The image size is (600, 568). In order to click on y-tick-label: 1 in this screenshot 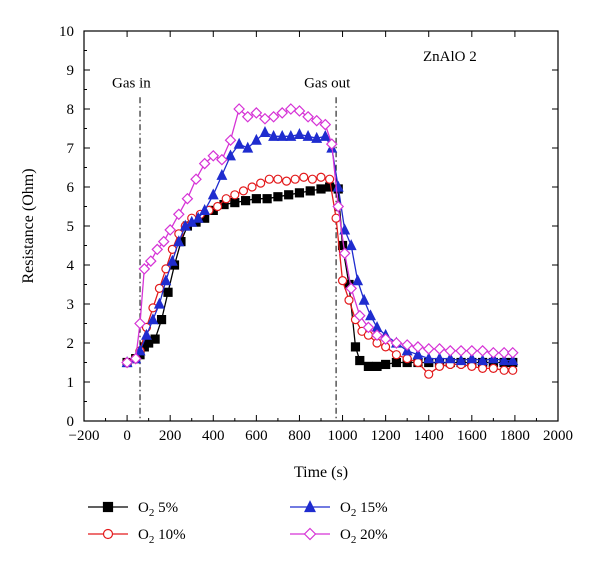, I will do `click(71, 383)`.